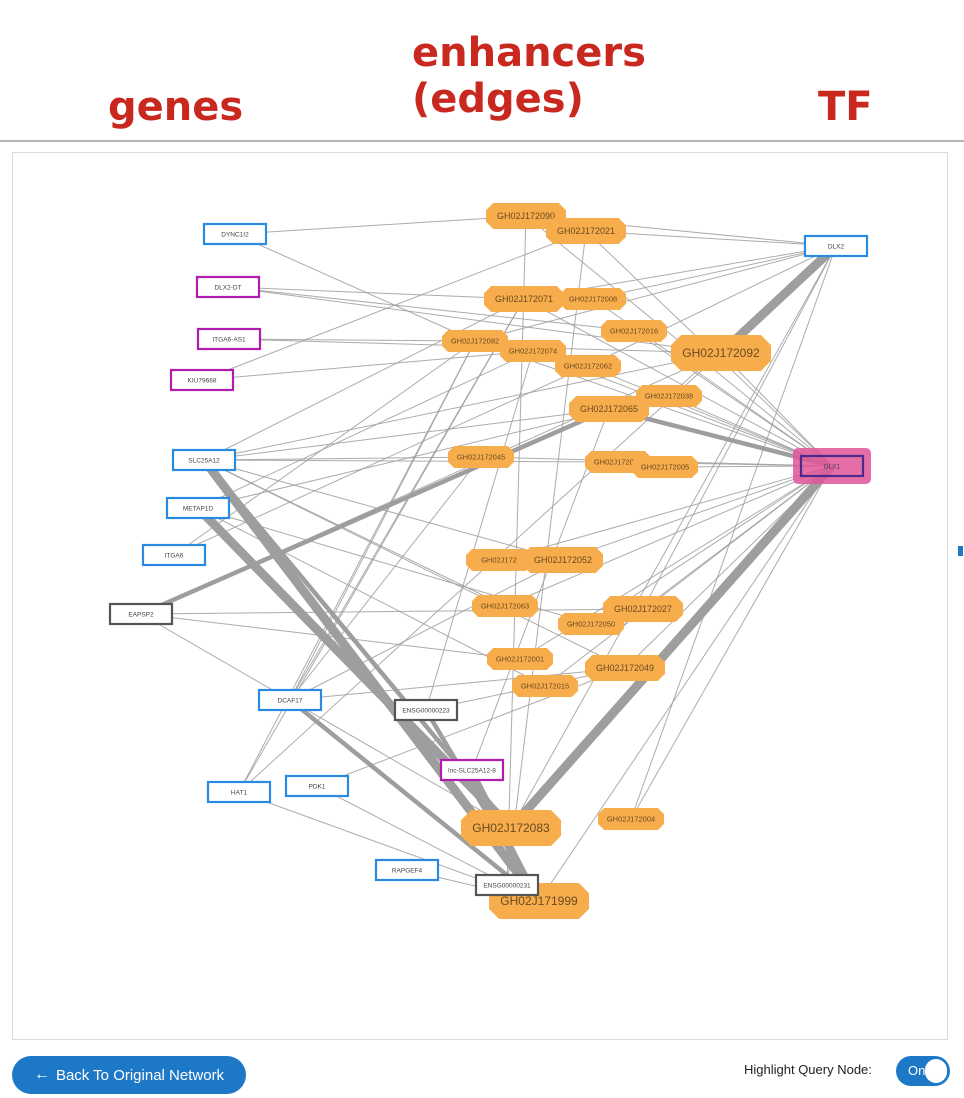  Describe the element at coordinates (710, 416) in the screenshot. I see `edge-GH02J172062-DLX1` at that location.